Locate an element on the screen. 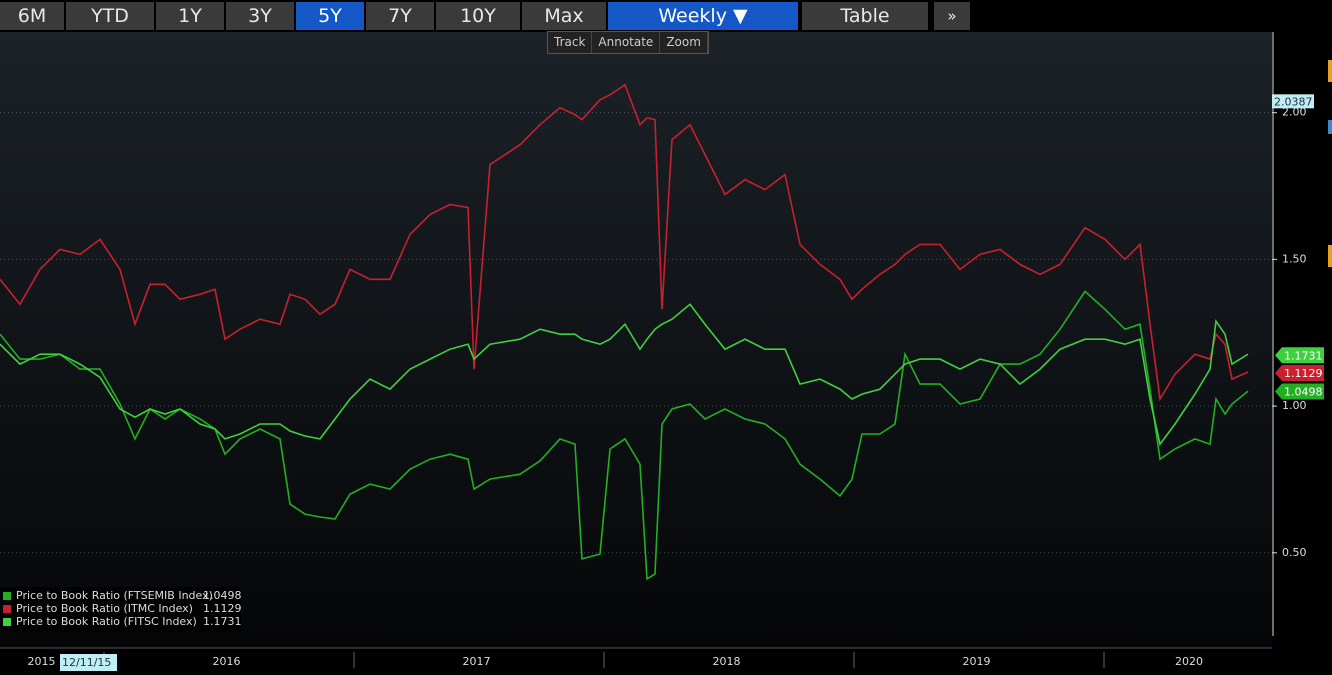 Image resolution: width=1332 pixels, height=675 pixels. toolbar-button: 1Y is located at coordinates (190, 16).